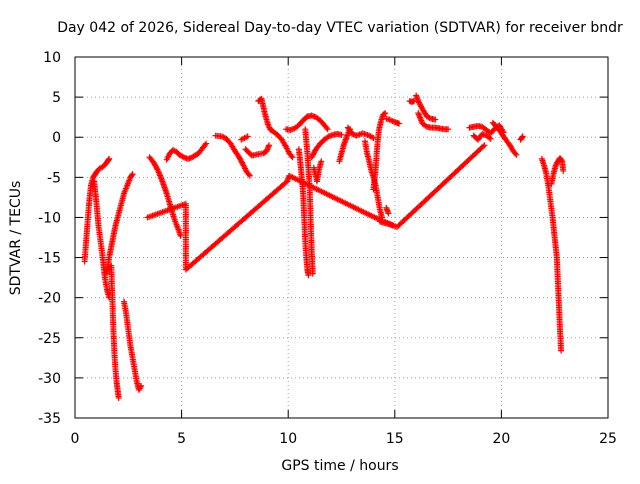 The image size is (640, 484). Describe the element at coordinates (339, 466) in the screenshot. I see `x-axis-label: GPS time / hours` at that location.